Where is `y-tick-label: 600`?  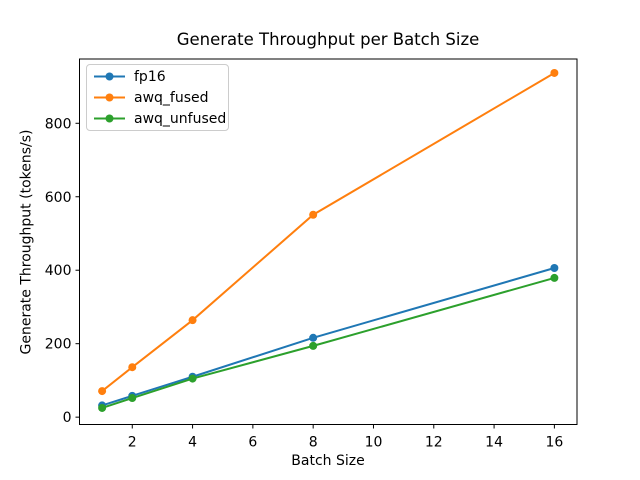 y-tick-label: 600 is located at coordinates (58, 198).